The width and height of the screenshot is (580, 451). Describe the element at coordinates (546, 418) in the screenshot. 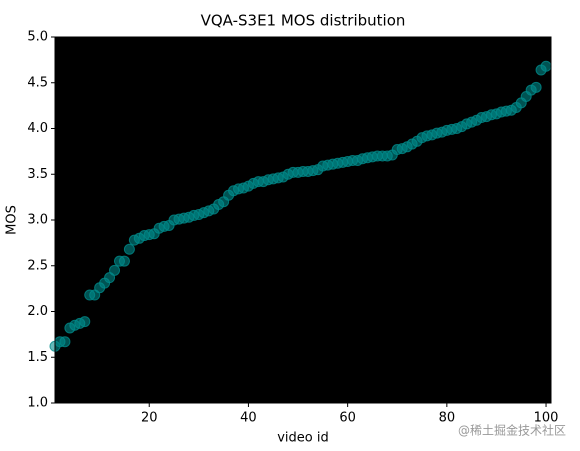

I see `x-tick-label: 100` at that location.